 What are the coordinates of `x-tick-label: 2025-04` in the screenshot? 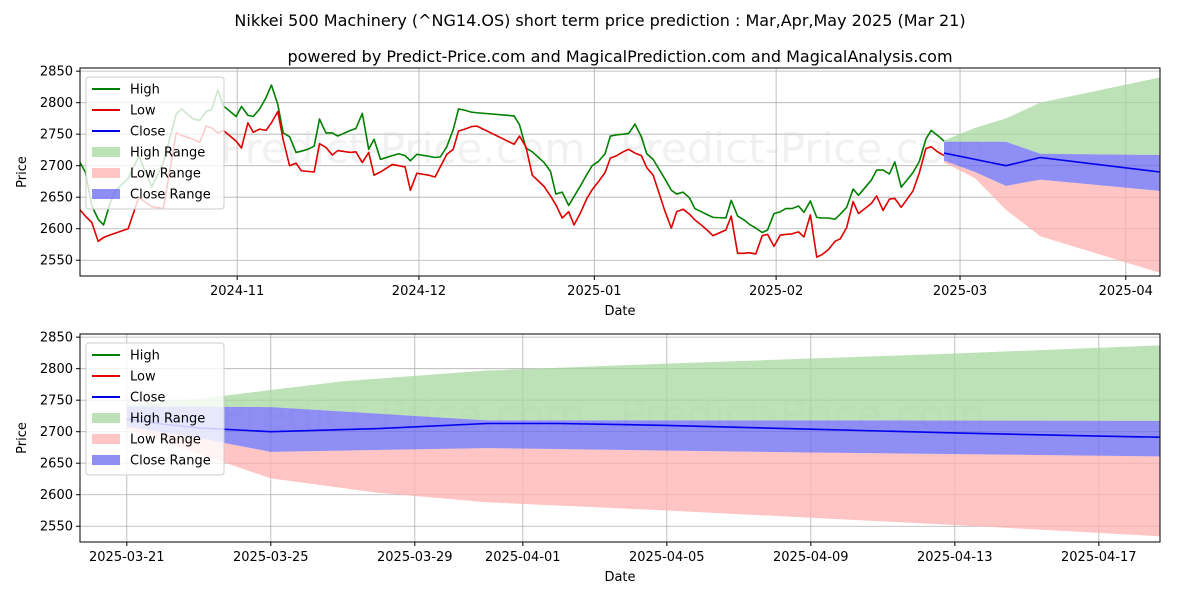 It's located at (1126, 291).